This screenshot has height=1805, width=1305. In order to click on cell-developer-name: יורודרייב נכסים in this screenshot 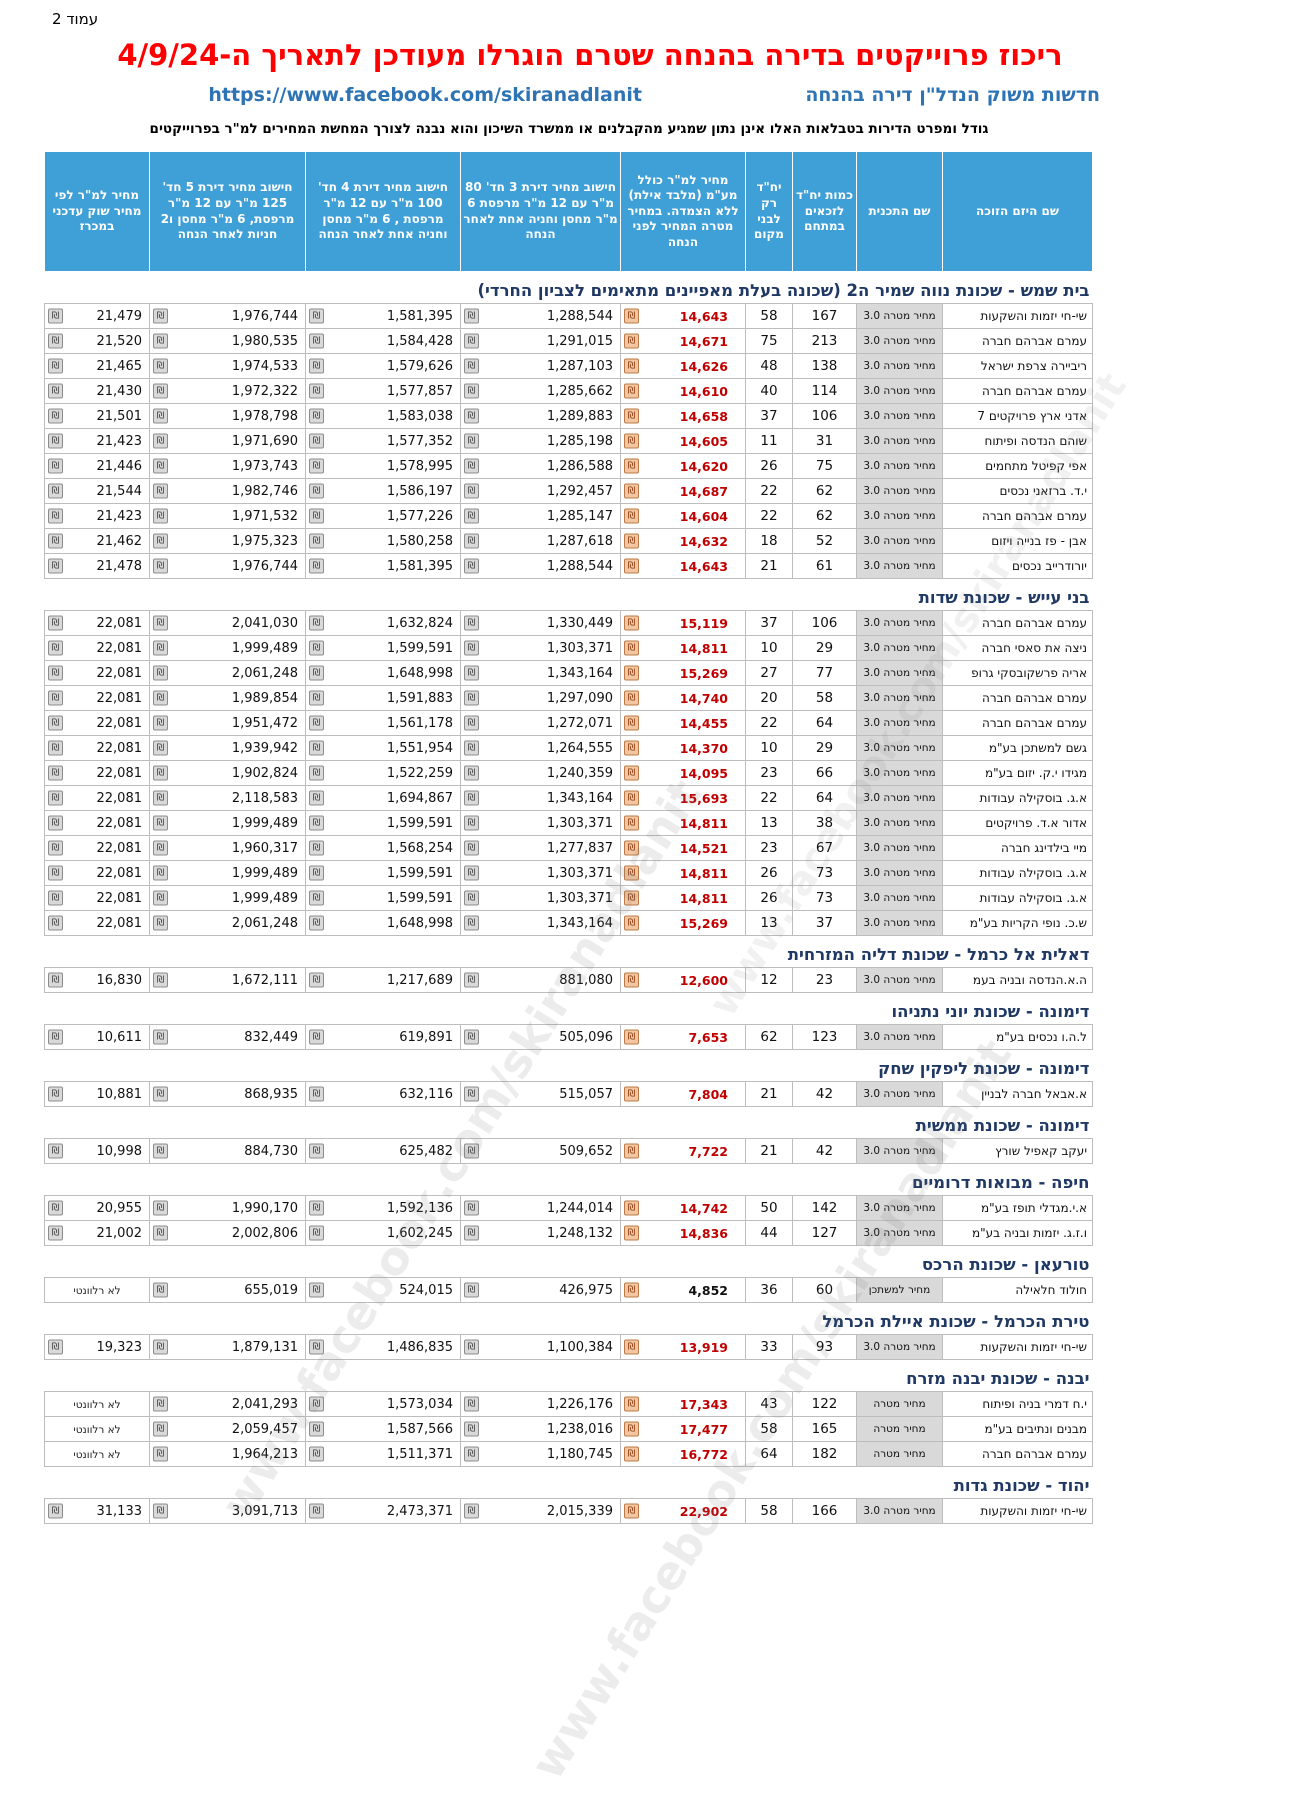, I will do `click(1017, 566)`.